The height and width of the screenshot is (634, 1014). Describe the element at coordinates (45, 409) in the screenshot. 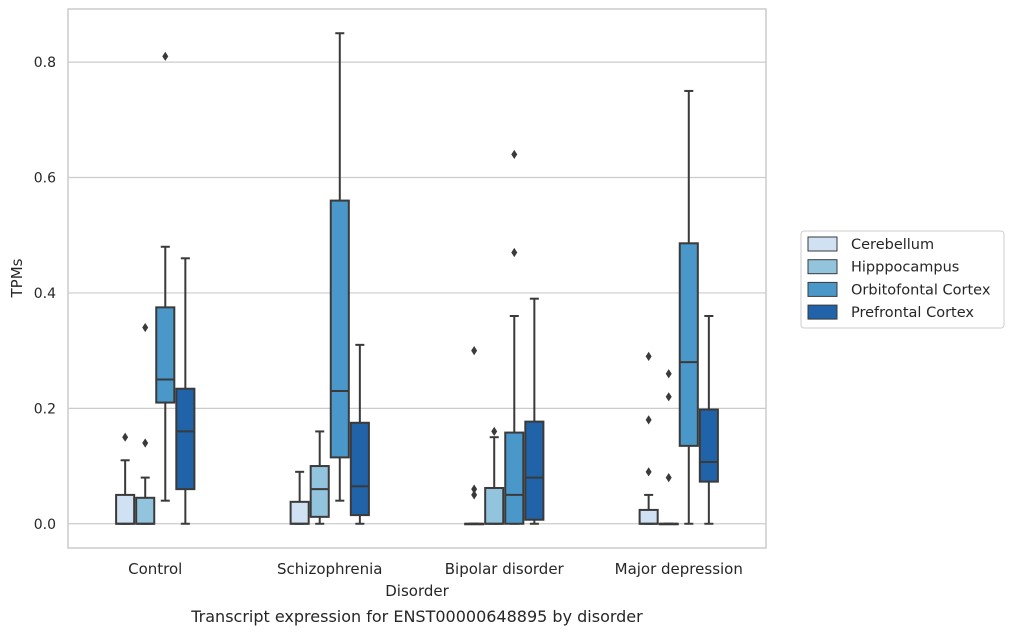

I see `y-tick-label: 0.2` at that location.